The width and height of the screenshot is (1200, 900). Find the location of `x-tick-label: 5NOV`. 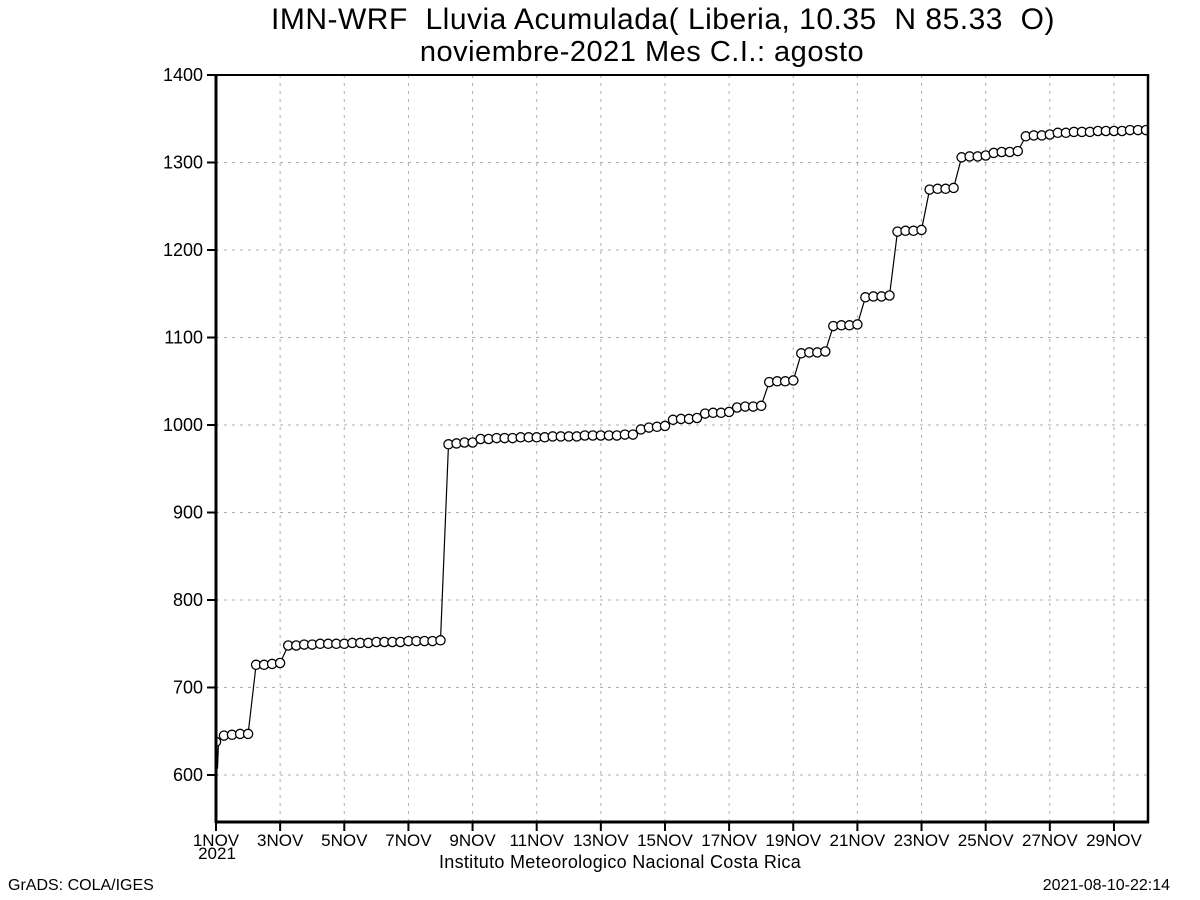

x-tick-label: 5NOV is located at coordinates (344, 840).